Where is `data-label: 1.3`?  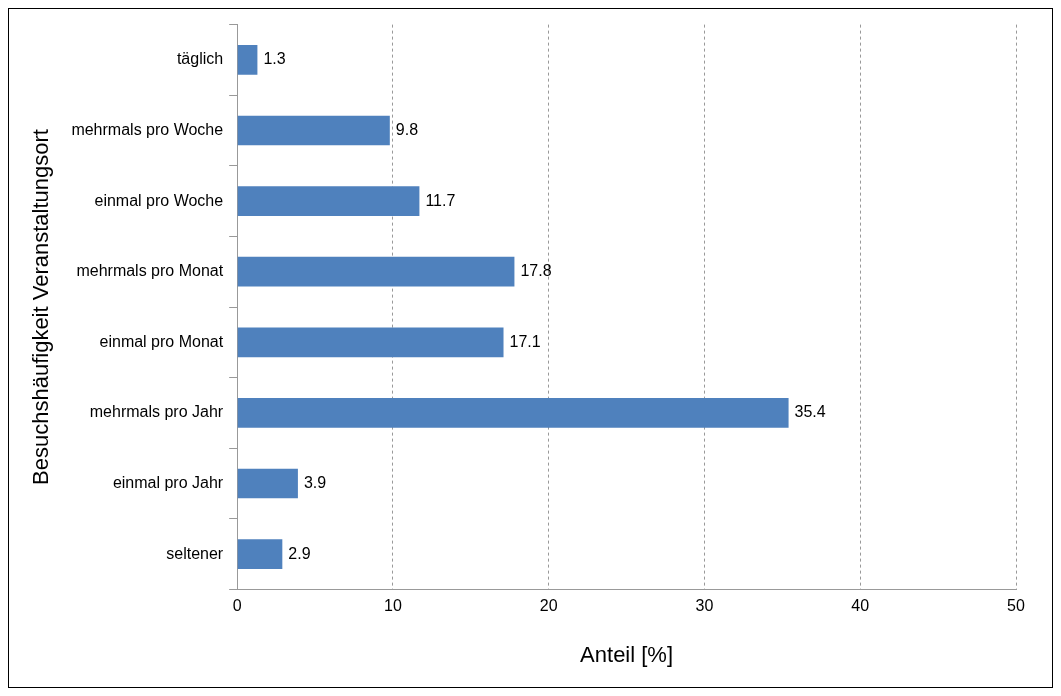
data-label: 1.3 is located at coordinates (274, 59).